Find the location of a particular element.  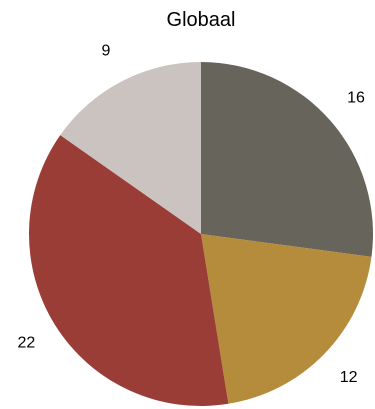

slice-label-12: 12 is located at coordinates (349, 377).